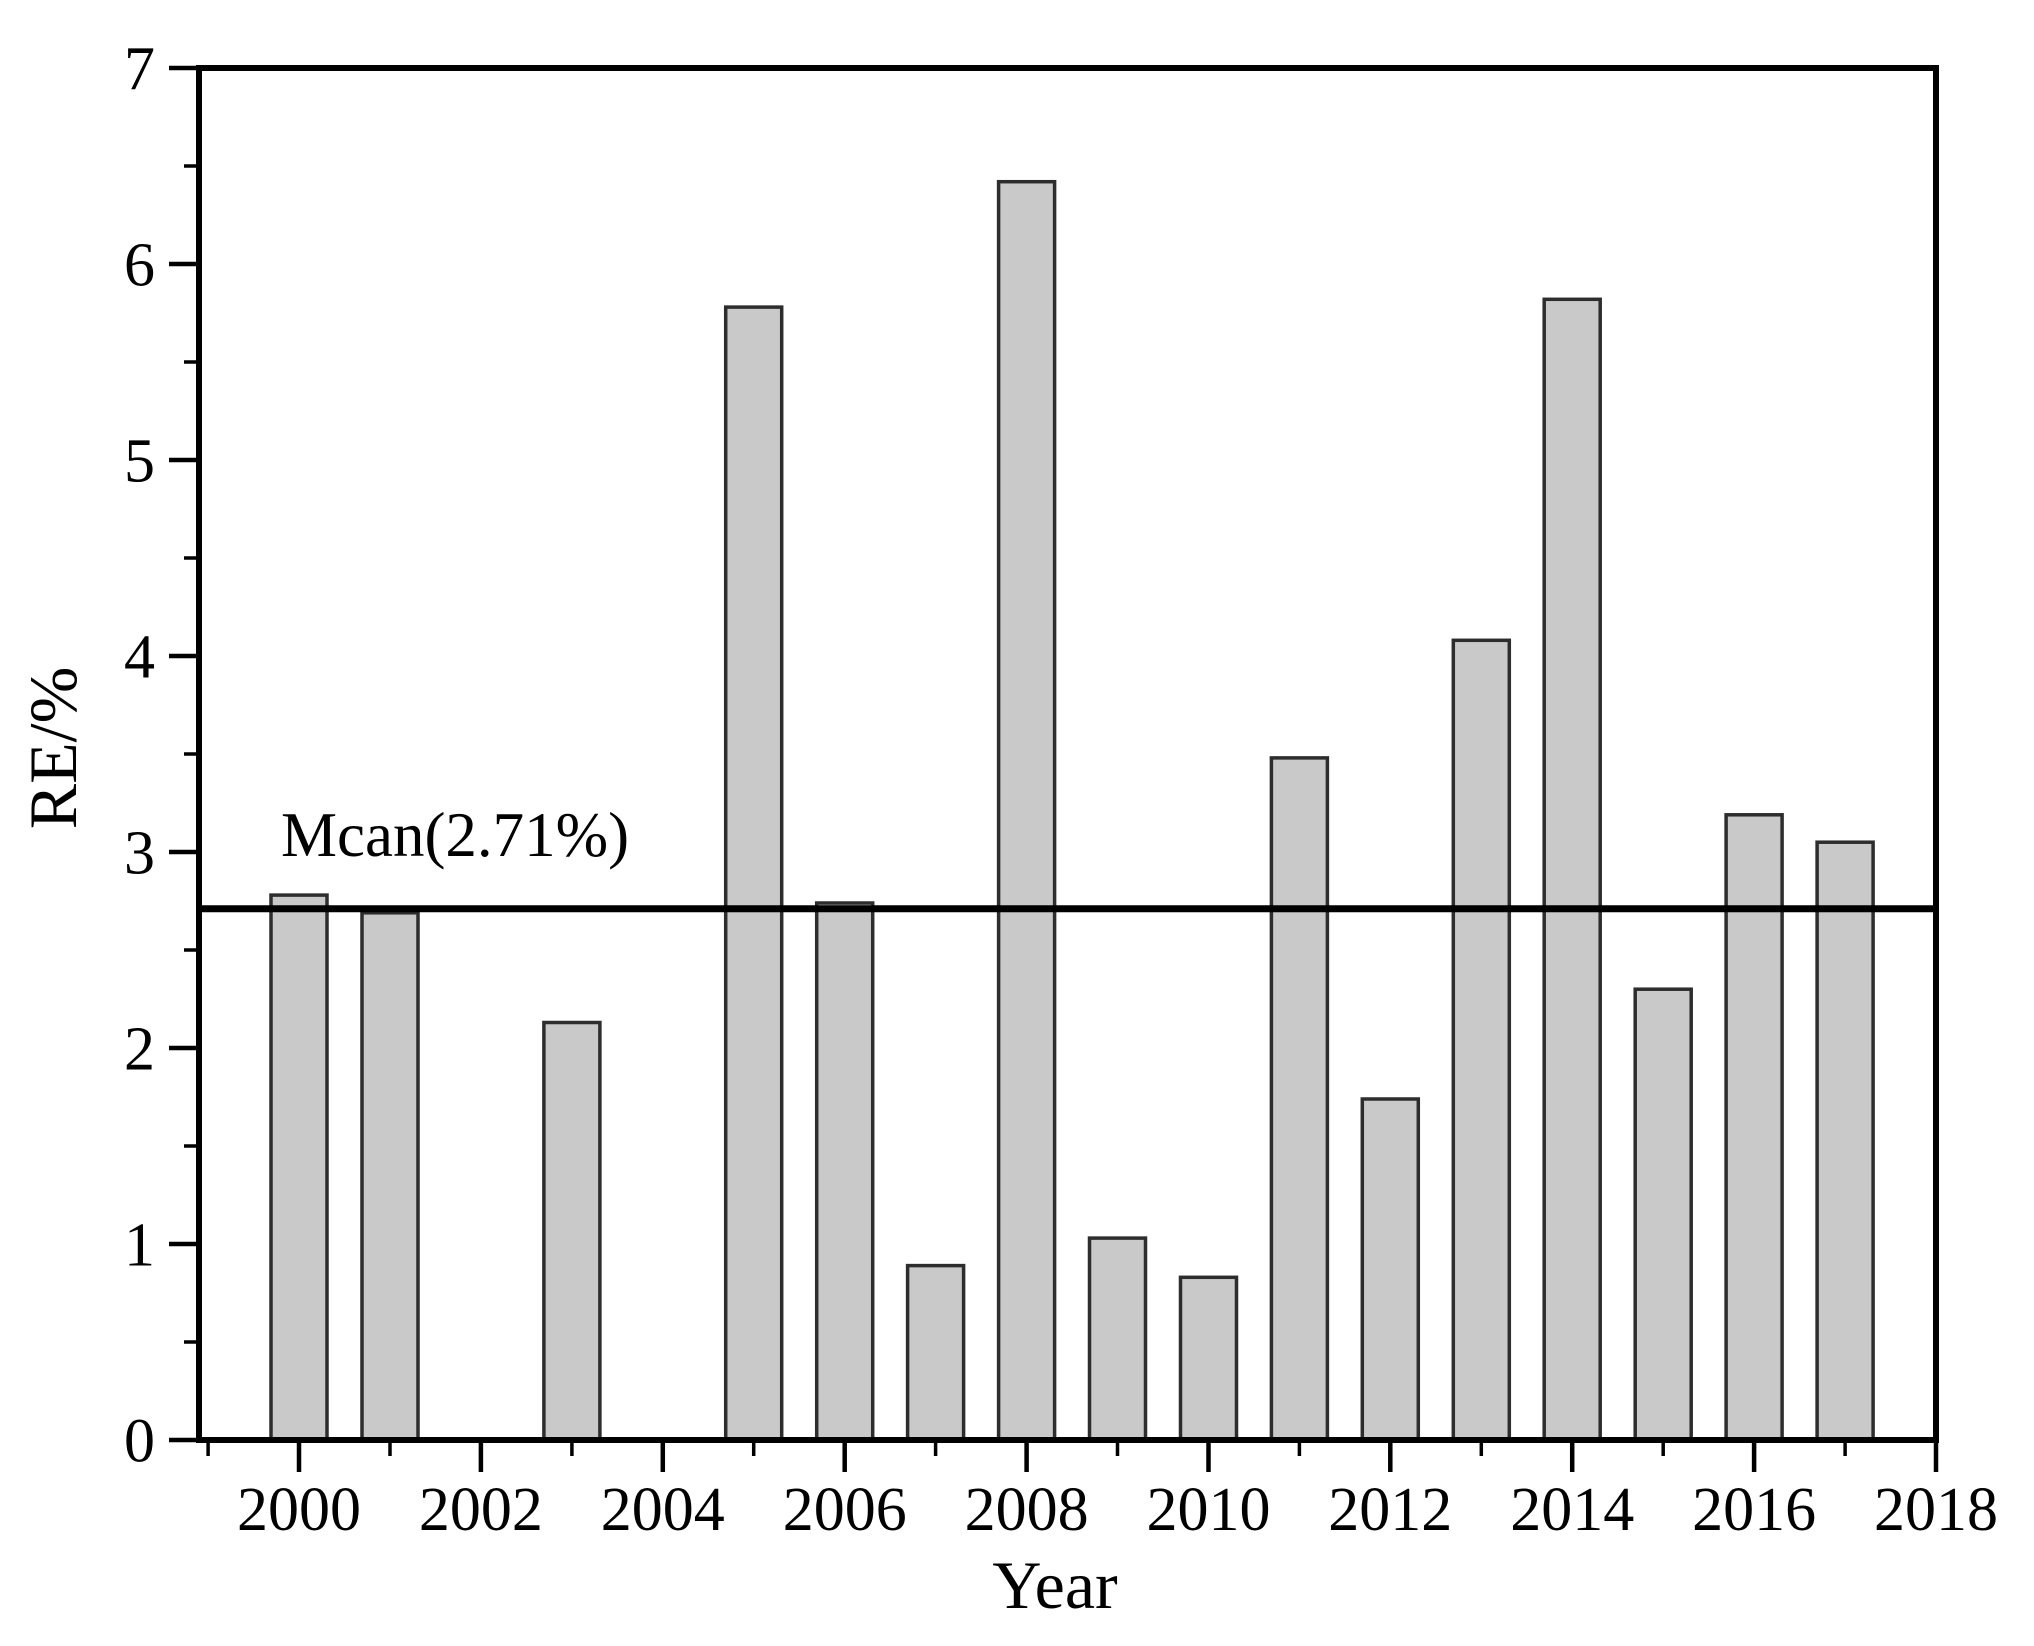 The image size is (2034, 1646). Describe the element at coordinates (139, 1442) in the screenshot. I see `y-tick-label-0: 0` at that location.